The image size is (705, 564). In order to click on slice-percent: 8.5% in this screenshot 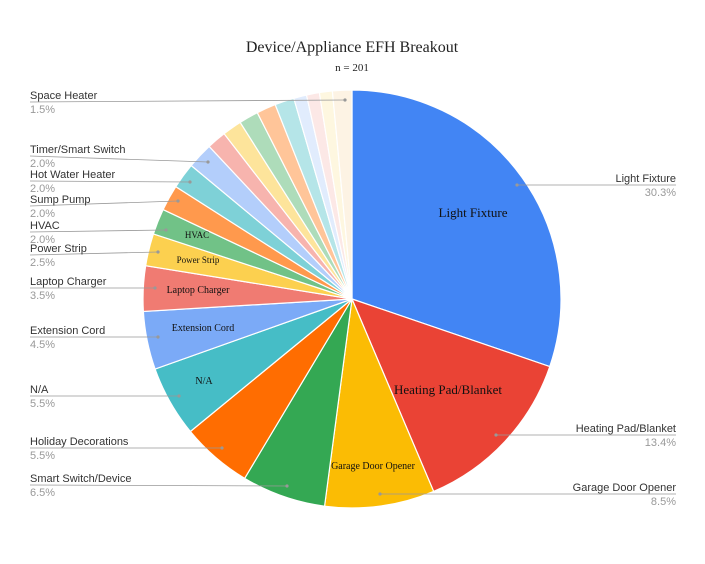, I will do `click(663, 502)`.